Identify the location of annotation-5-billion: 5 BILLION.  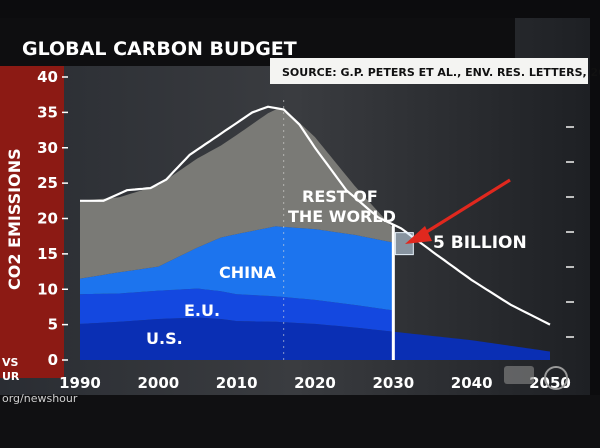
(480, 243).